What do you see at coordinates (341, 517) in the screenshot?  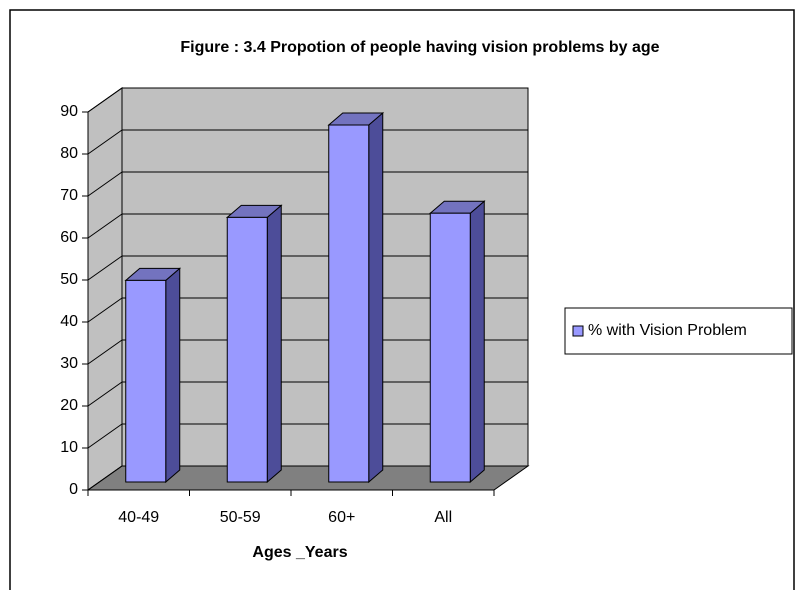 I see `x-tick-label: 60+` at bounding box center [341, 517].